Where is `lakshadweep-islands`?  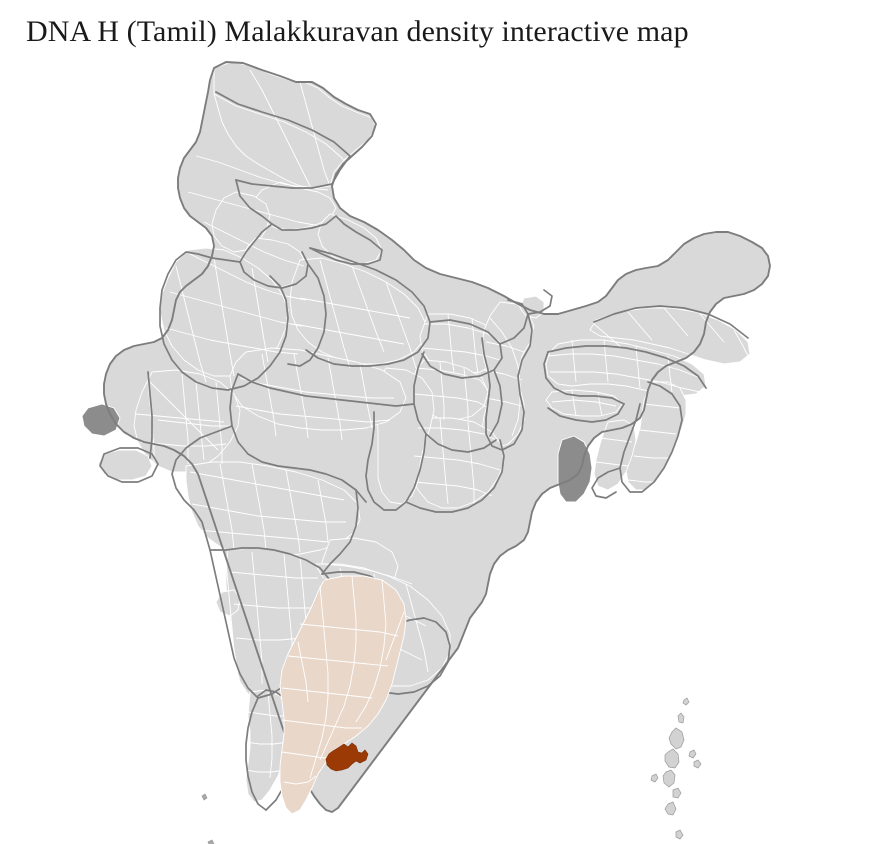 lakshadweep-islands is located at coordinates (208, 818).